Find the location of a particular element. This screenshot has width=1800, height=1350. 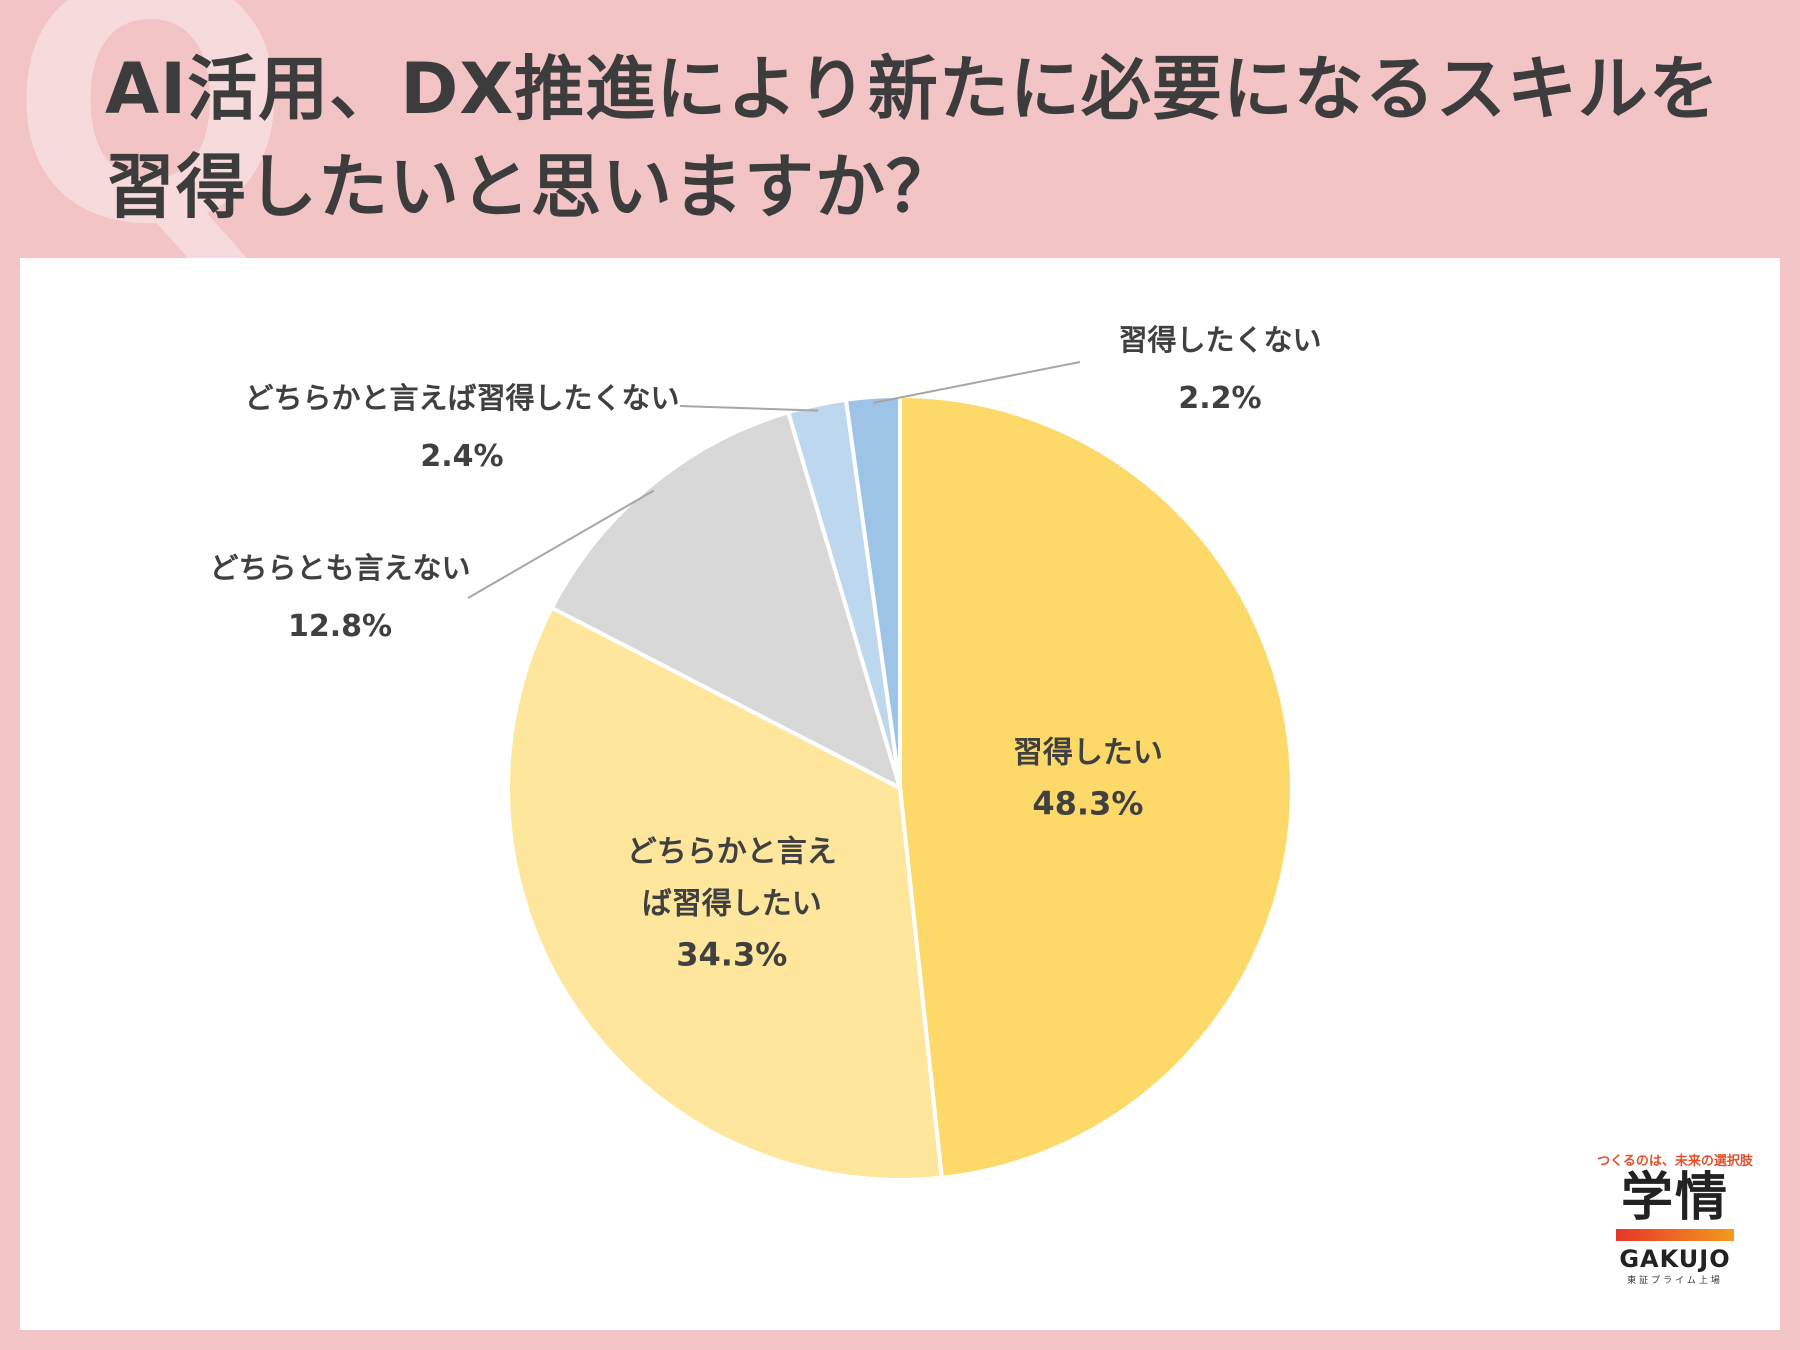

logo-mark: 学情 is located at coordinates (1674, 1197).